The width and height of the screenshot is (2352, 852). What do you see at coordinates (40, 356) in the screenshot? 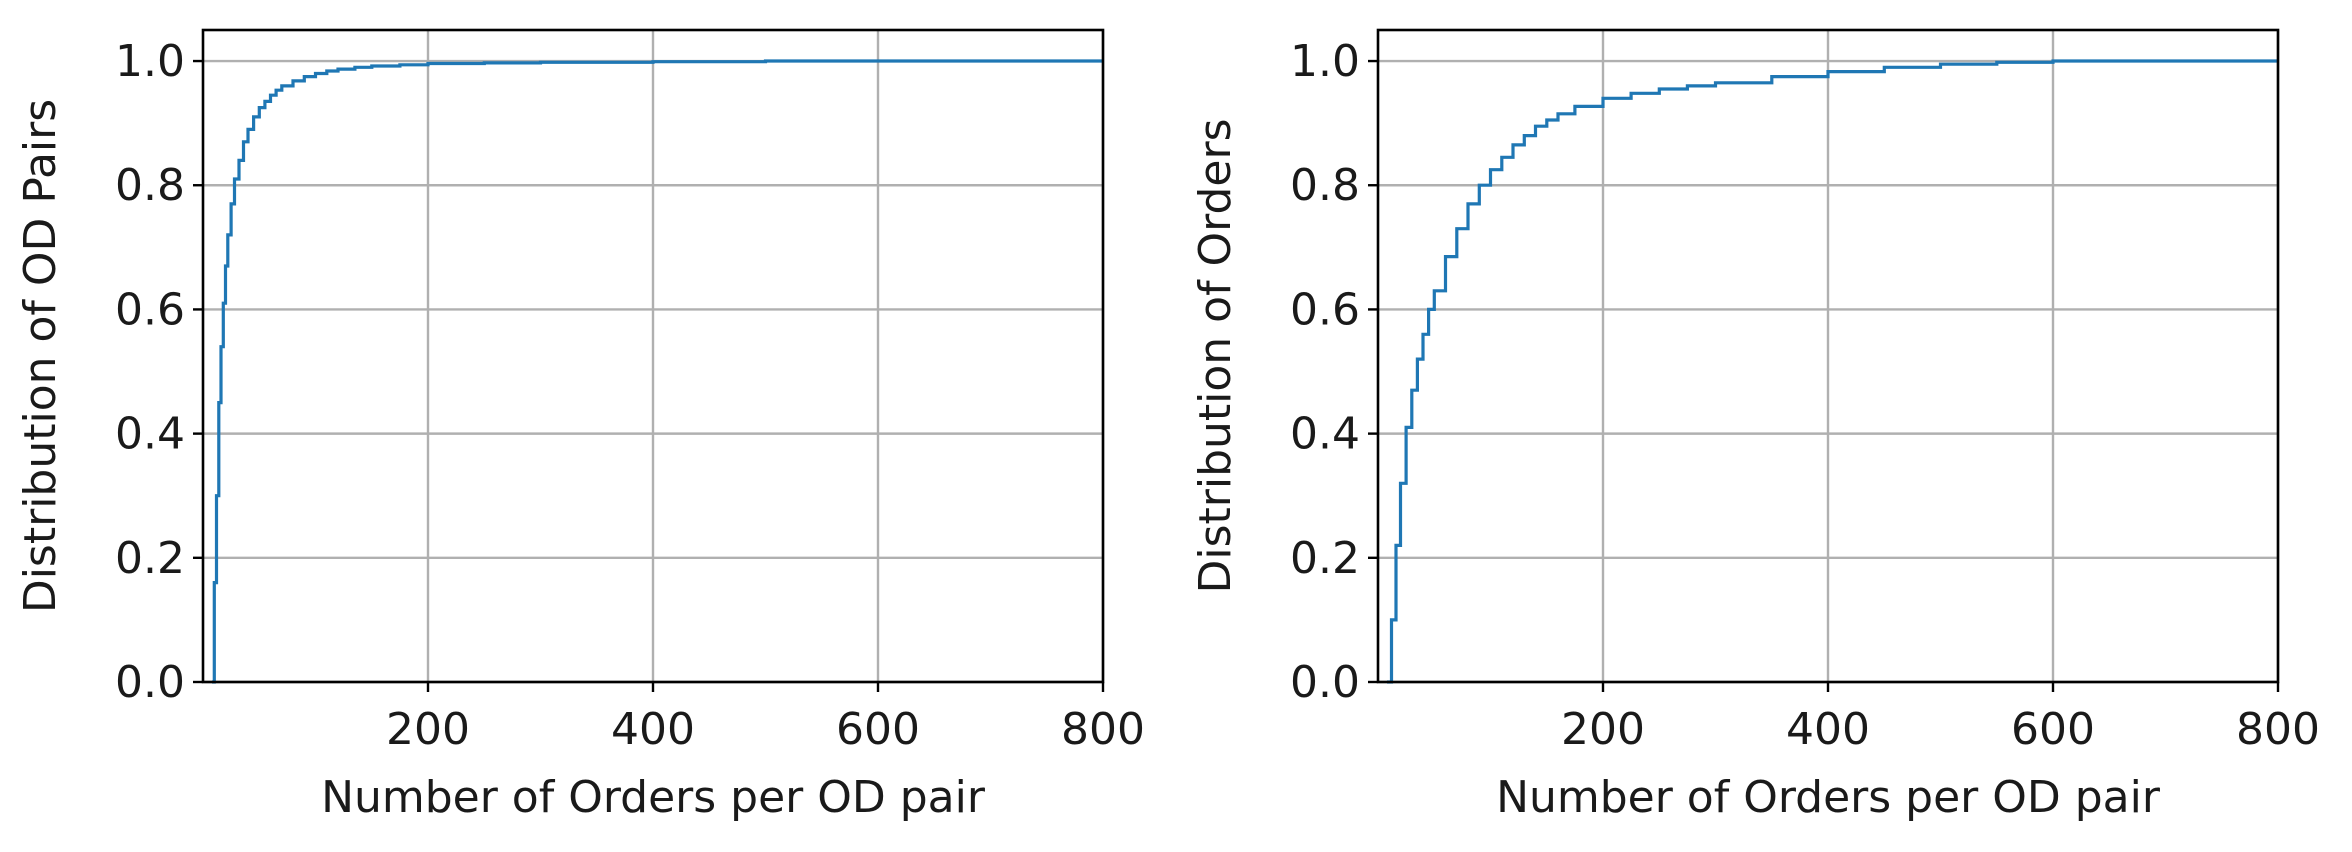
I see `y-axis-label: Distribution of OD Pairs` at bounding box center [40, 356].